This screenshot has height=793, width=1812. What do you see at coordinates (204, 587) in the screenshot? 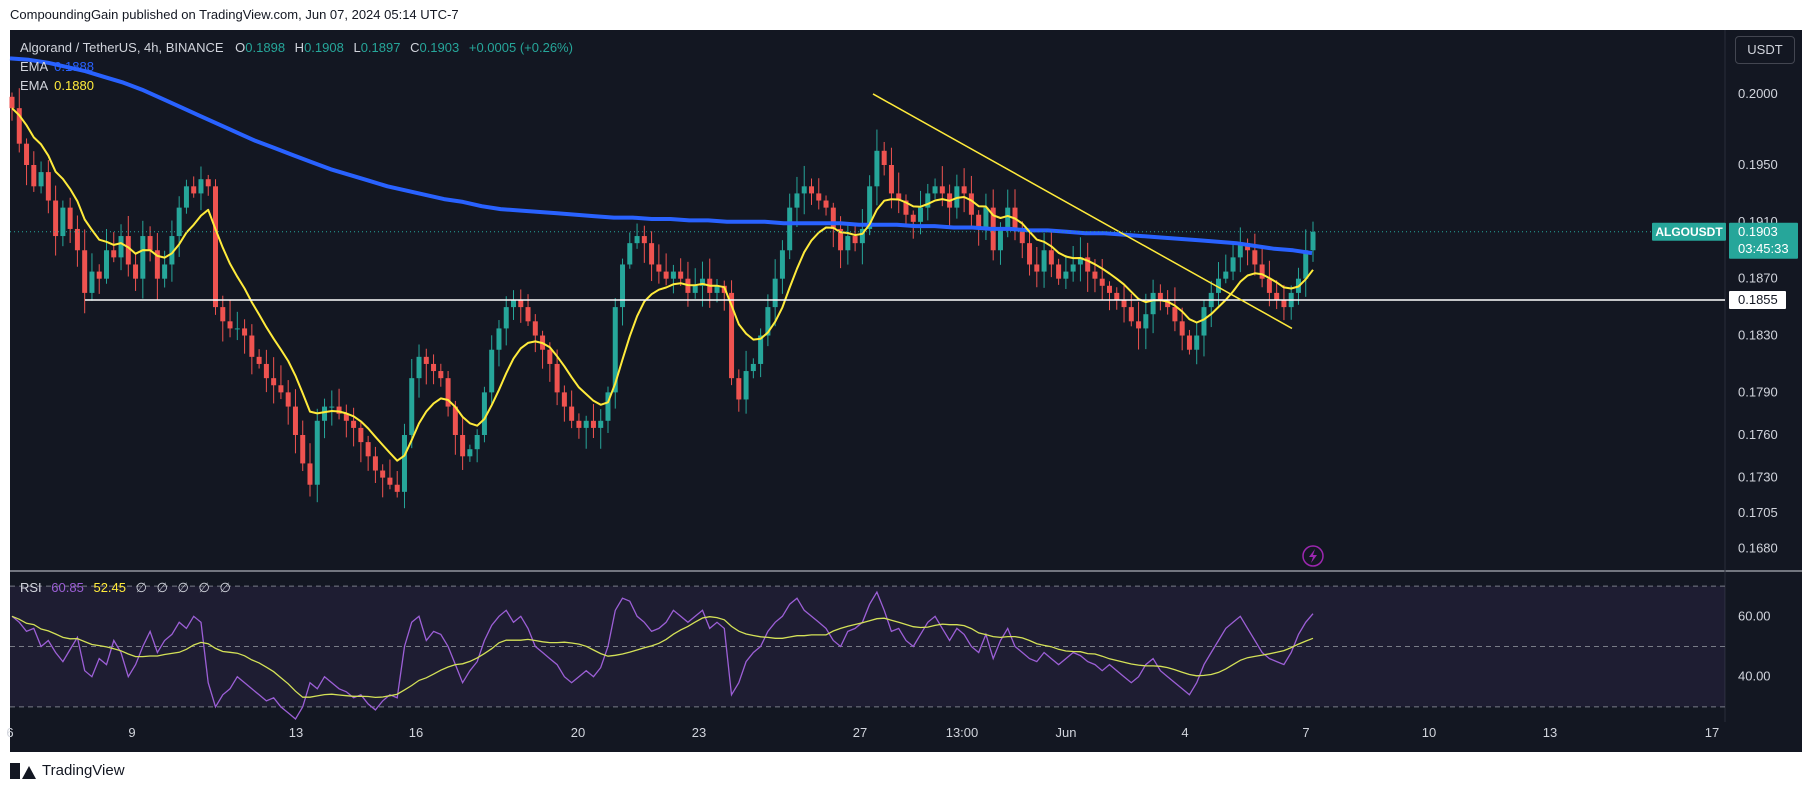
I see `rsi-empty-4: ∅` at bounding box center [204, 587].